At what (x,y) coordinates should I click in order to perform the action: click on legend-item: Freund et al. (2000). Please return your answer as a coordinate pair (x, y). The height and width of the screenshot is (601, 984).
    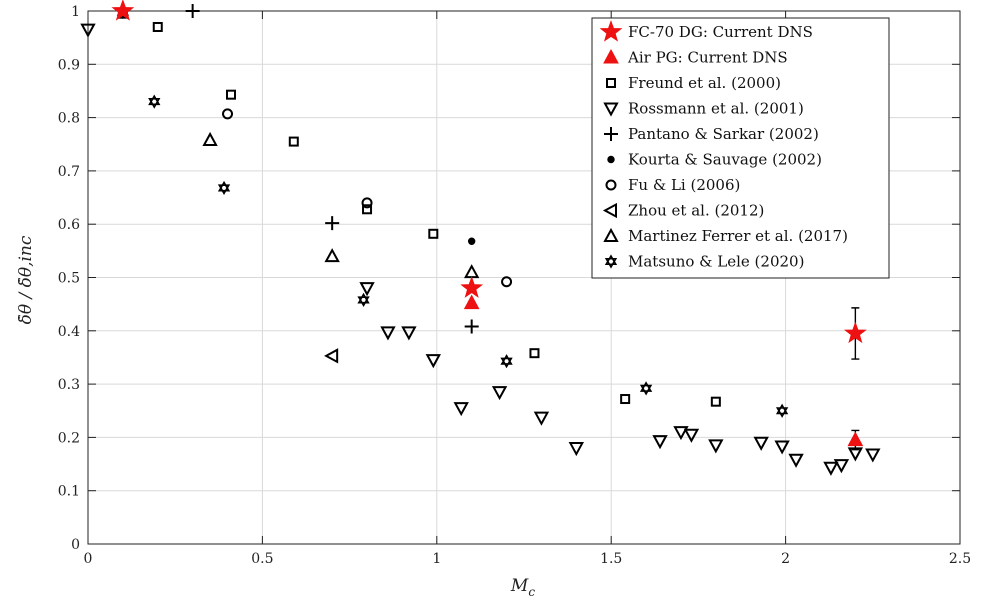
    Looking at the image, I should click on (693, 83).